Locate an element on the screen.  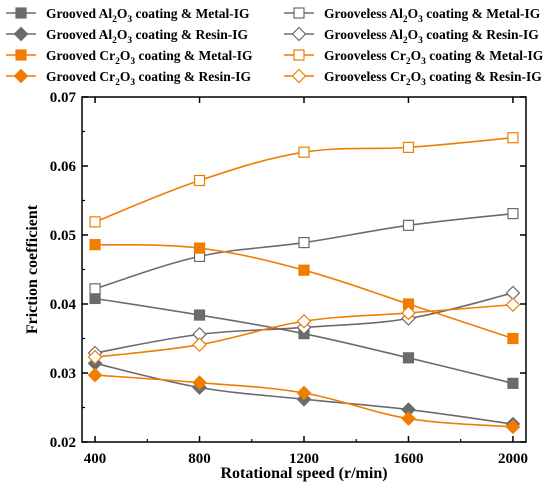
legend-item: Grooved Cr2O3 coating & Resin-IG is located at coordinates (129, 78).